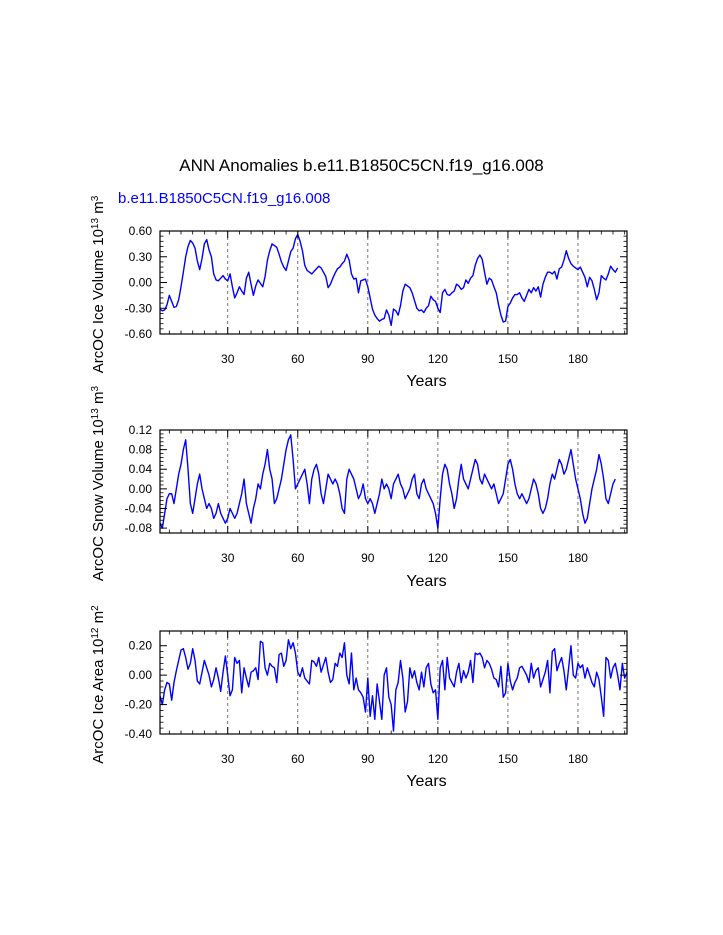 This screenshot has width=723, height=935. What do you see at coordinates (139, 734) in the screenshot?
I see `y-tick-label: -0.40` at bounding box center [139, 734].